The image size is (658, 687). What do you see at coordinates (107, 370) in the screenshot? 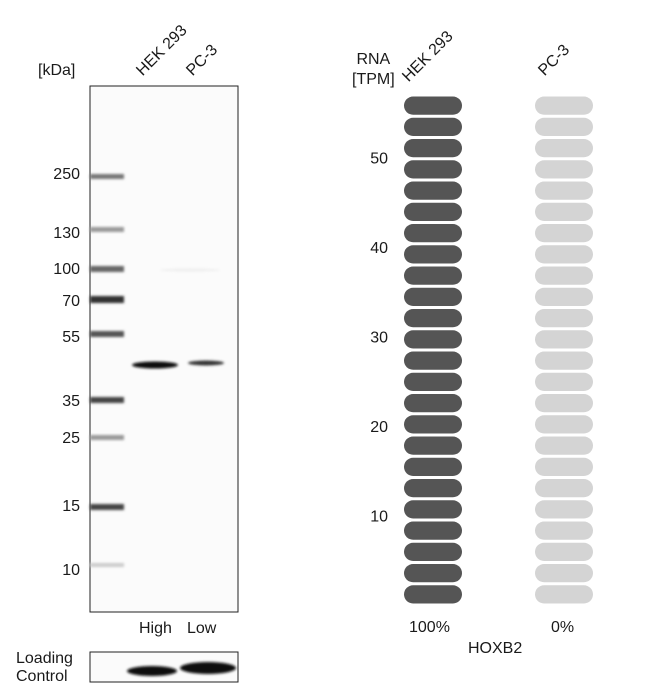
I see `ladder-bands` at bounding box center [107, 370].